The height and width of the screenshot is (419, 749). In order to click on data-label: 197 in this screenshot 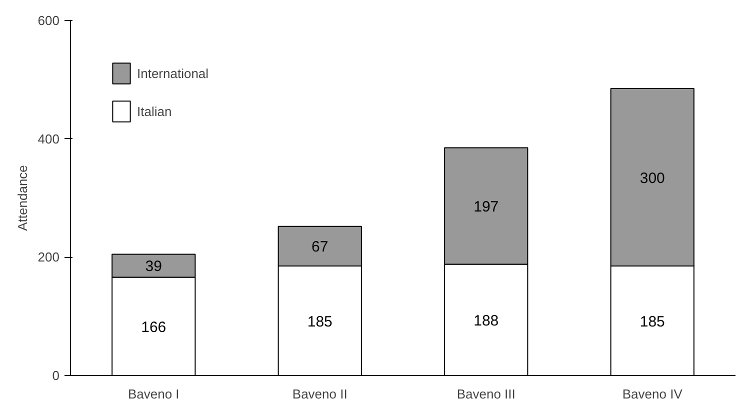, I will do `click(486, 207)`.